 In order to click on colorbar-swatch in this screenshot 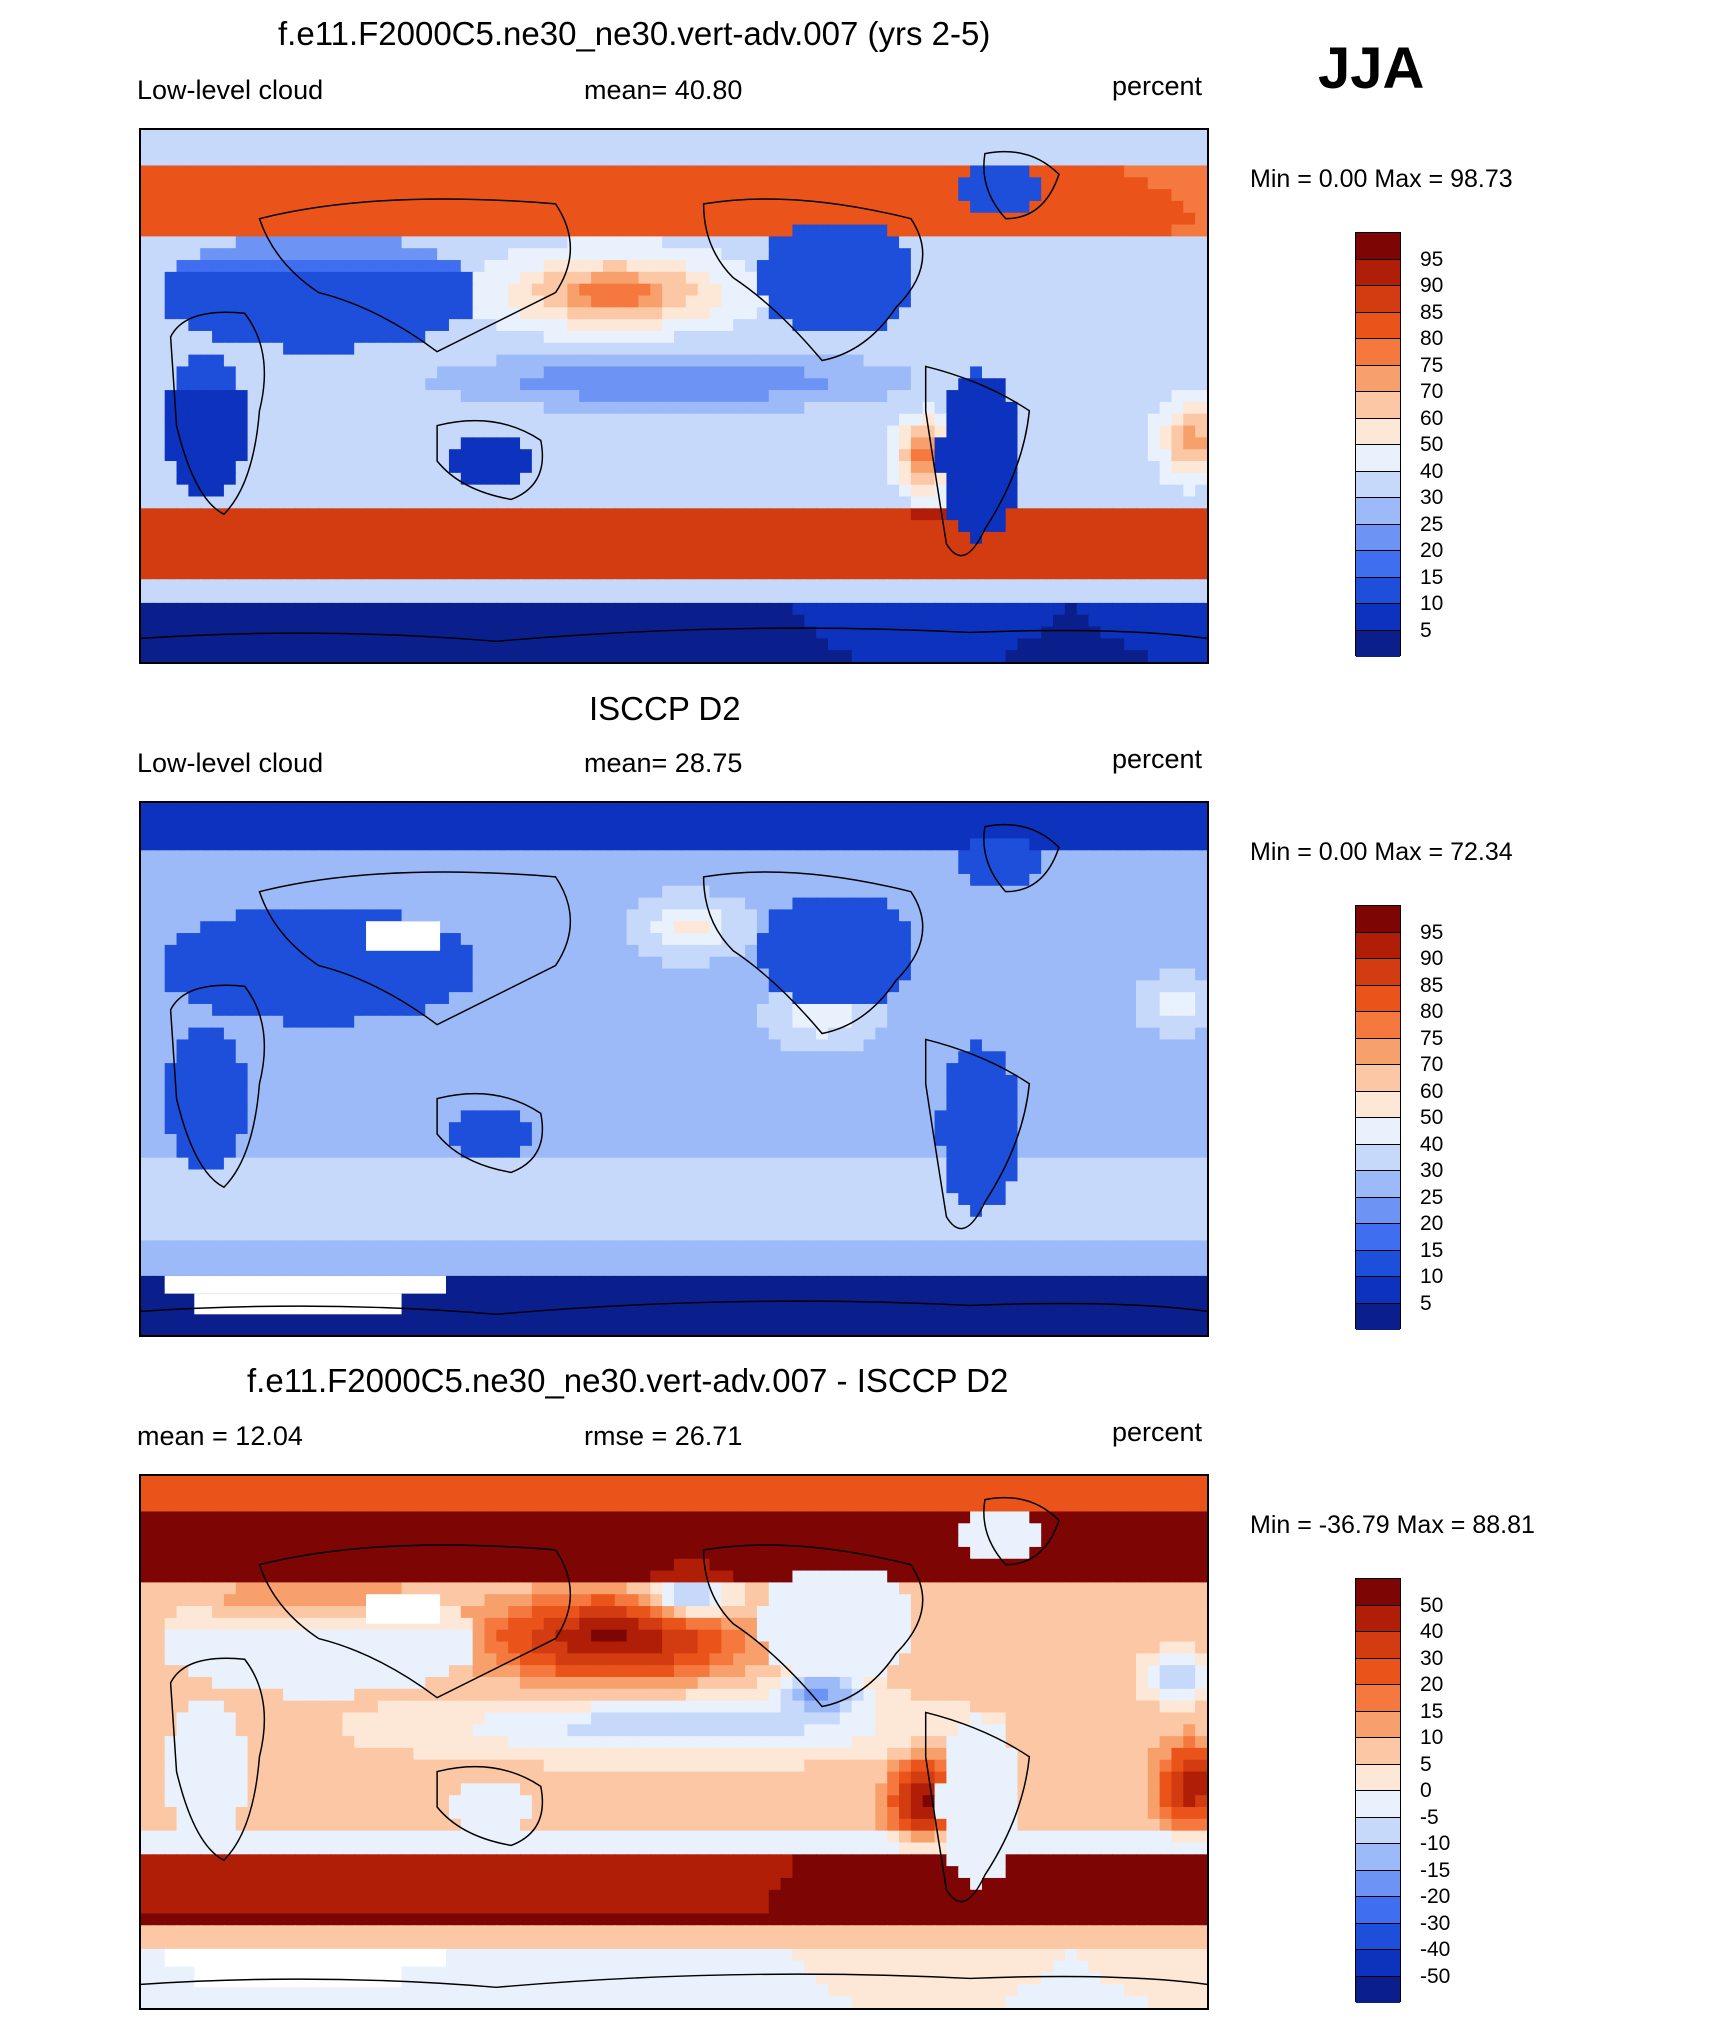, I will do `click(1378, 617)`.